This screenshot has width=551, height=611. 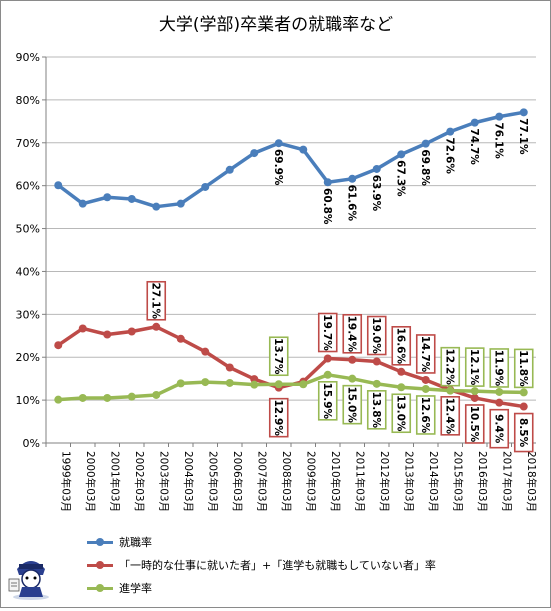 I want to click on x-tick-label: 2001年03月, so click(x=114, y=481).